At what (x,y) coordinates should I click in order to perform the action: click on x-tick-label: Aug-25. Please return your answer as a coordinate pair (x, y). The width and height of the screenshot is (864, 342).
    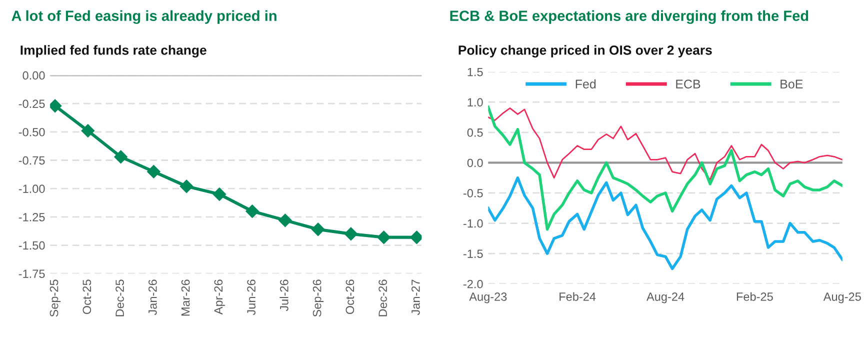
    Looking at the image, I should click on (842, 298).